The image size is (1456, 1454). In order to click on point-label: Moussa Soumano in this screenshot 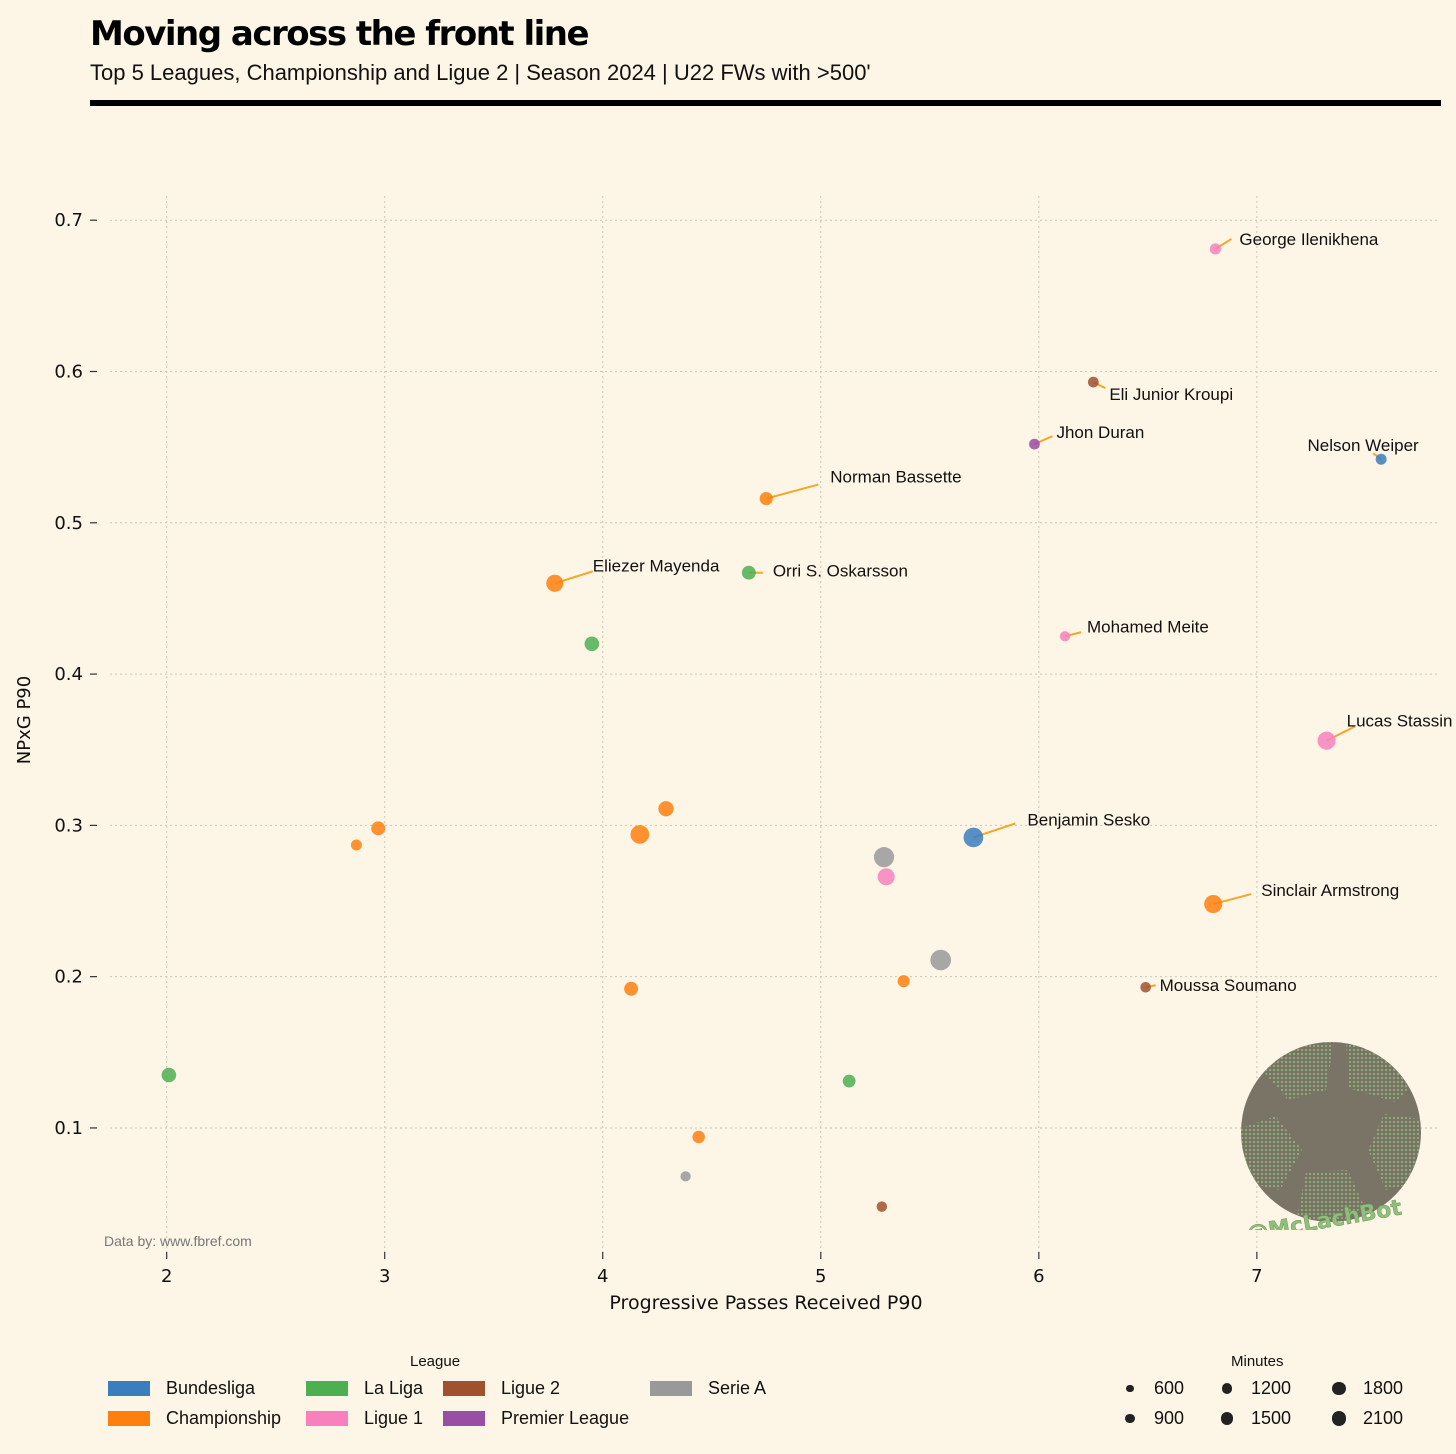, I will do `click(1228, 985)`.